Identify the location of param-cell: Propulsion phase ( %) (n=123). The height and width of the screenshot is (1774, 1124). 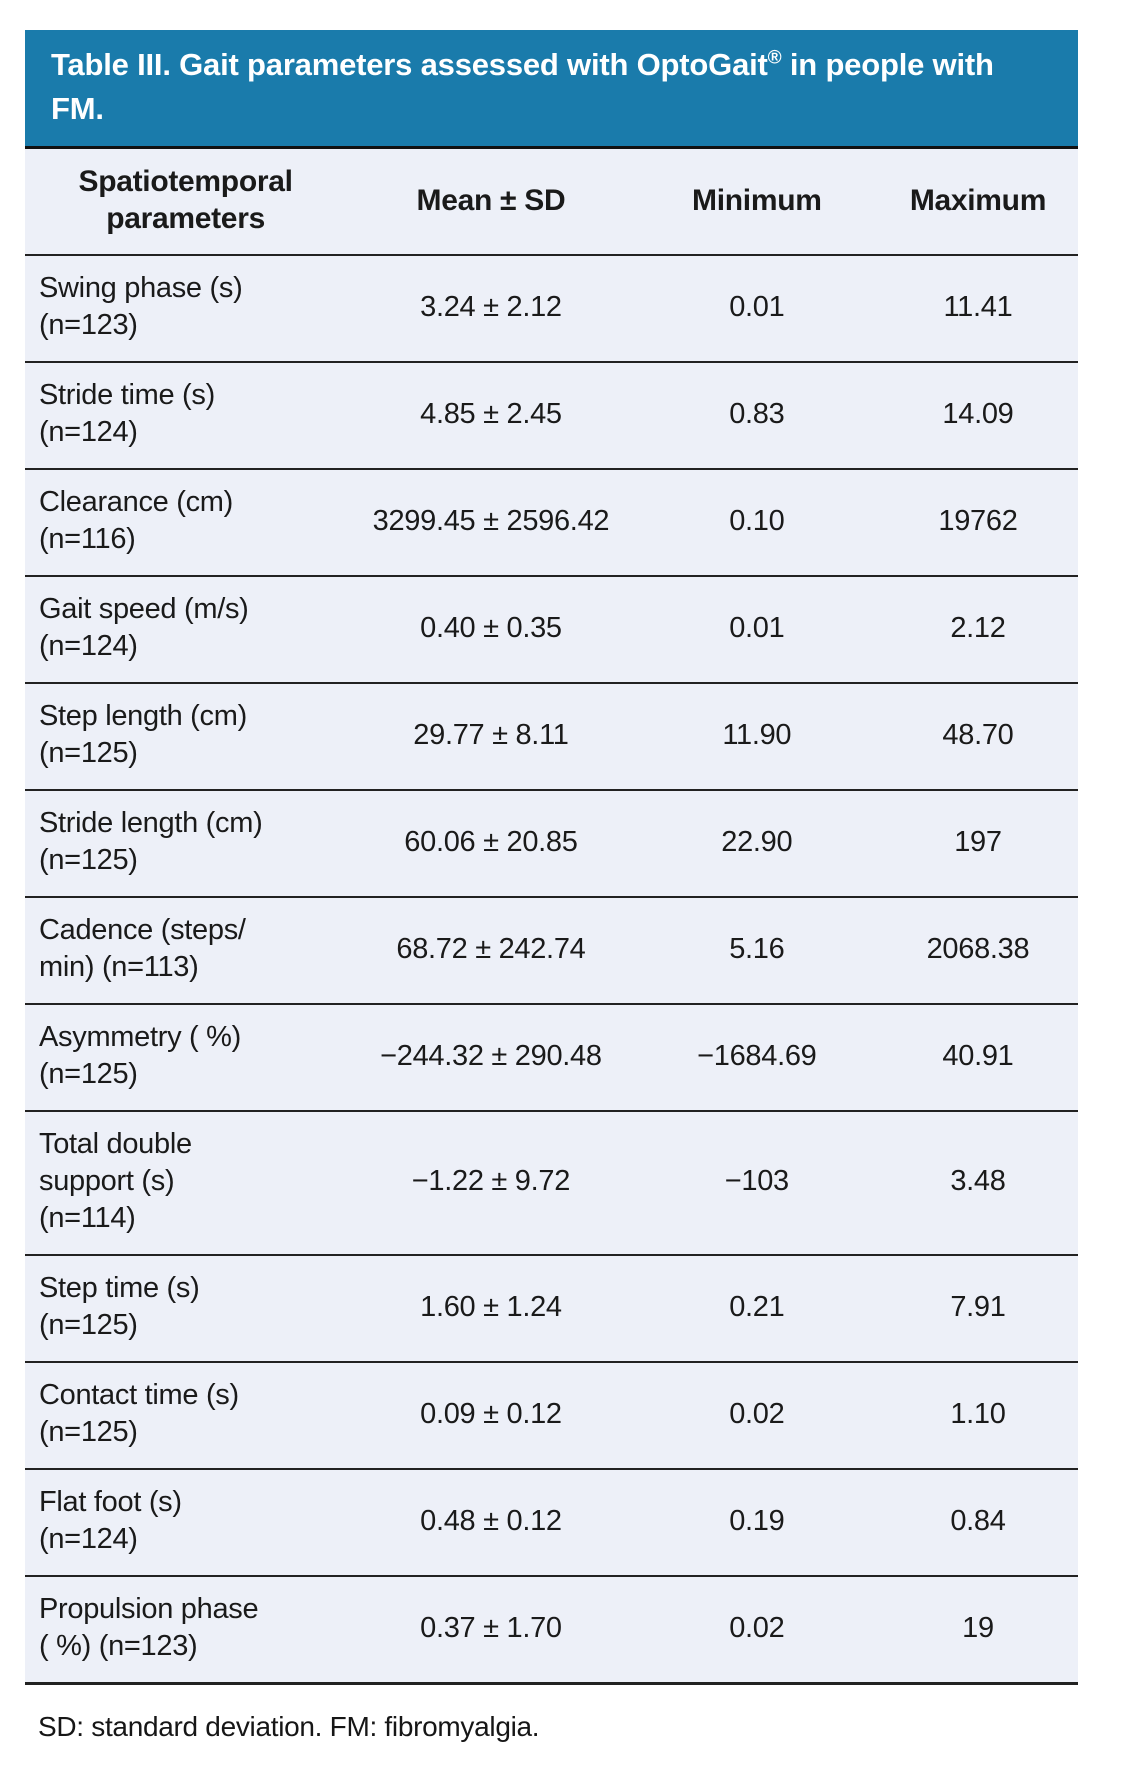
(186, 1630).